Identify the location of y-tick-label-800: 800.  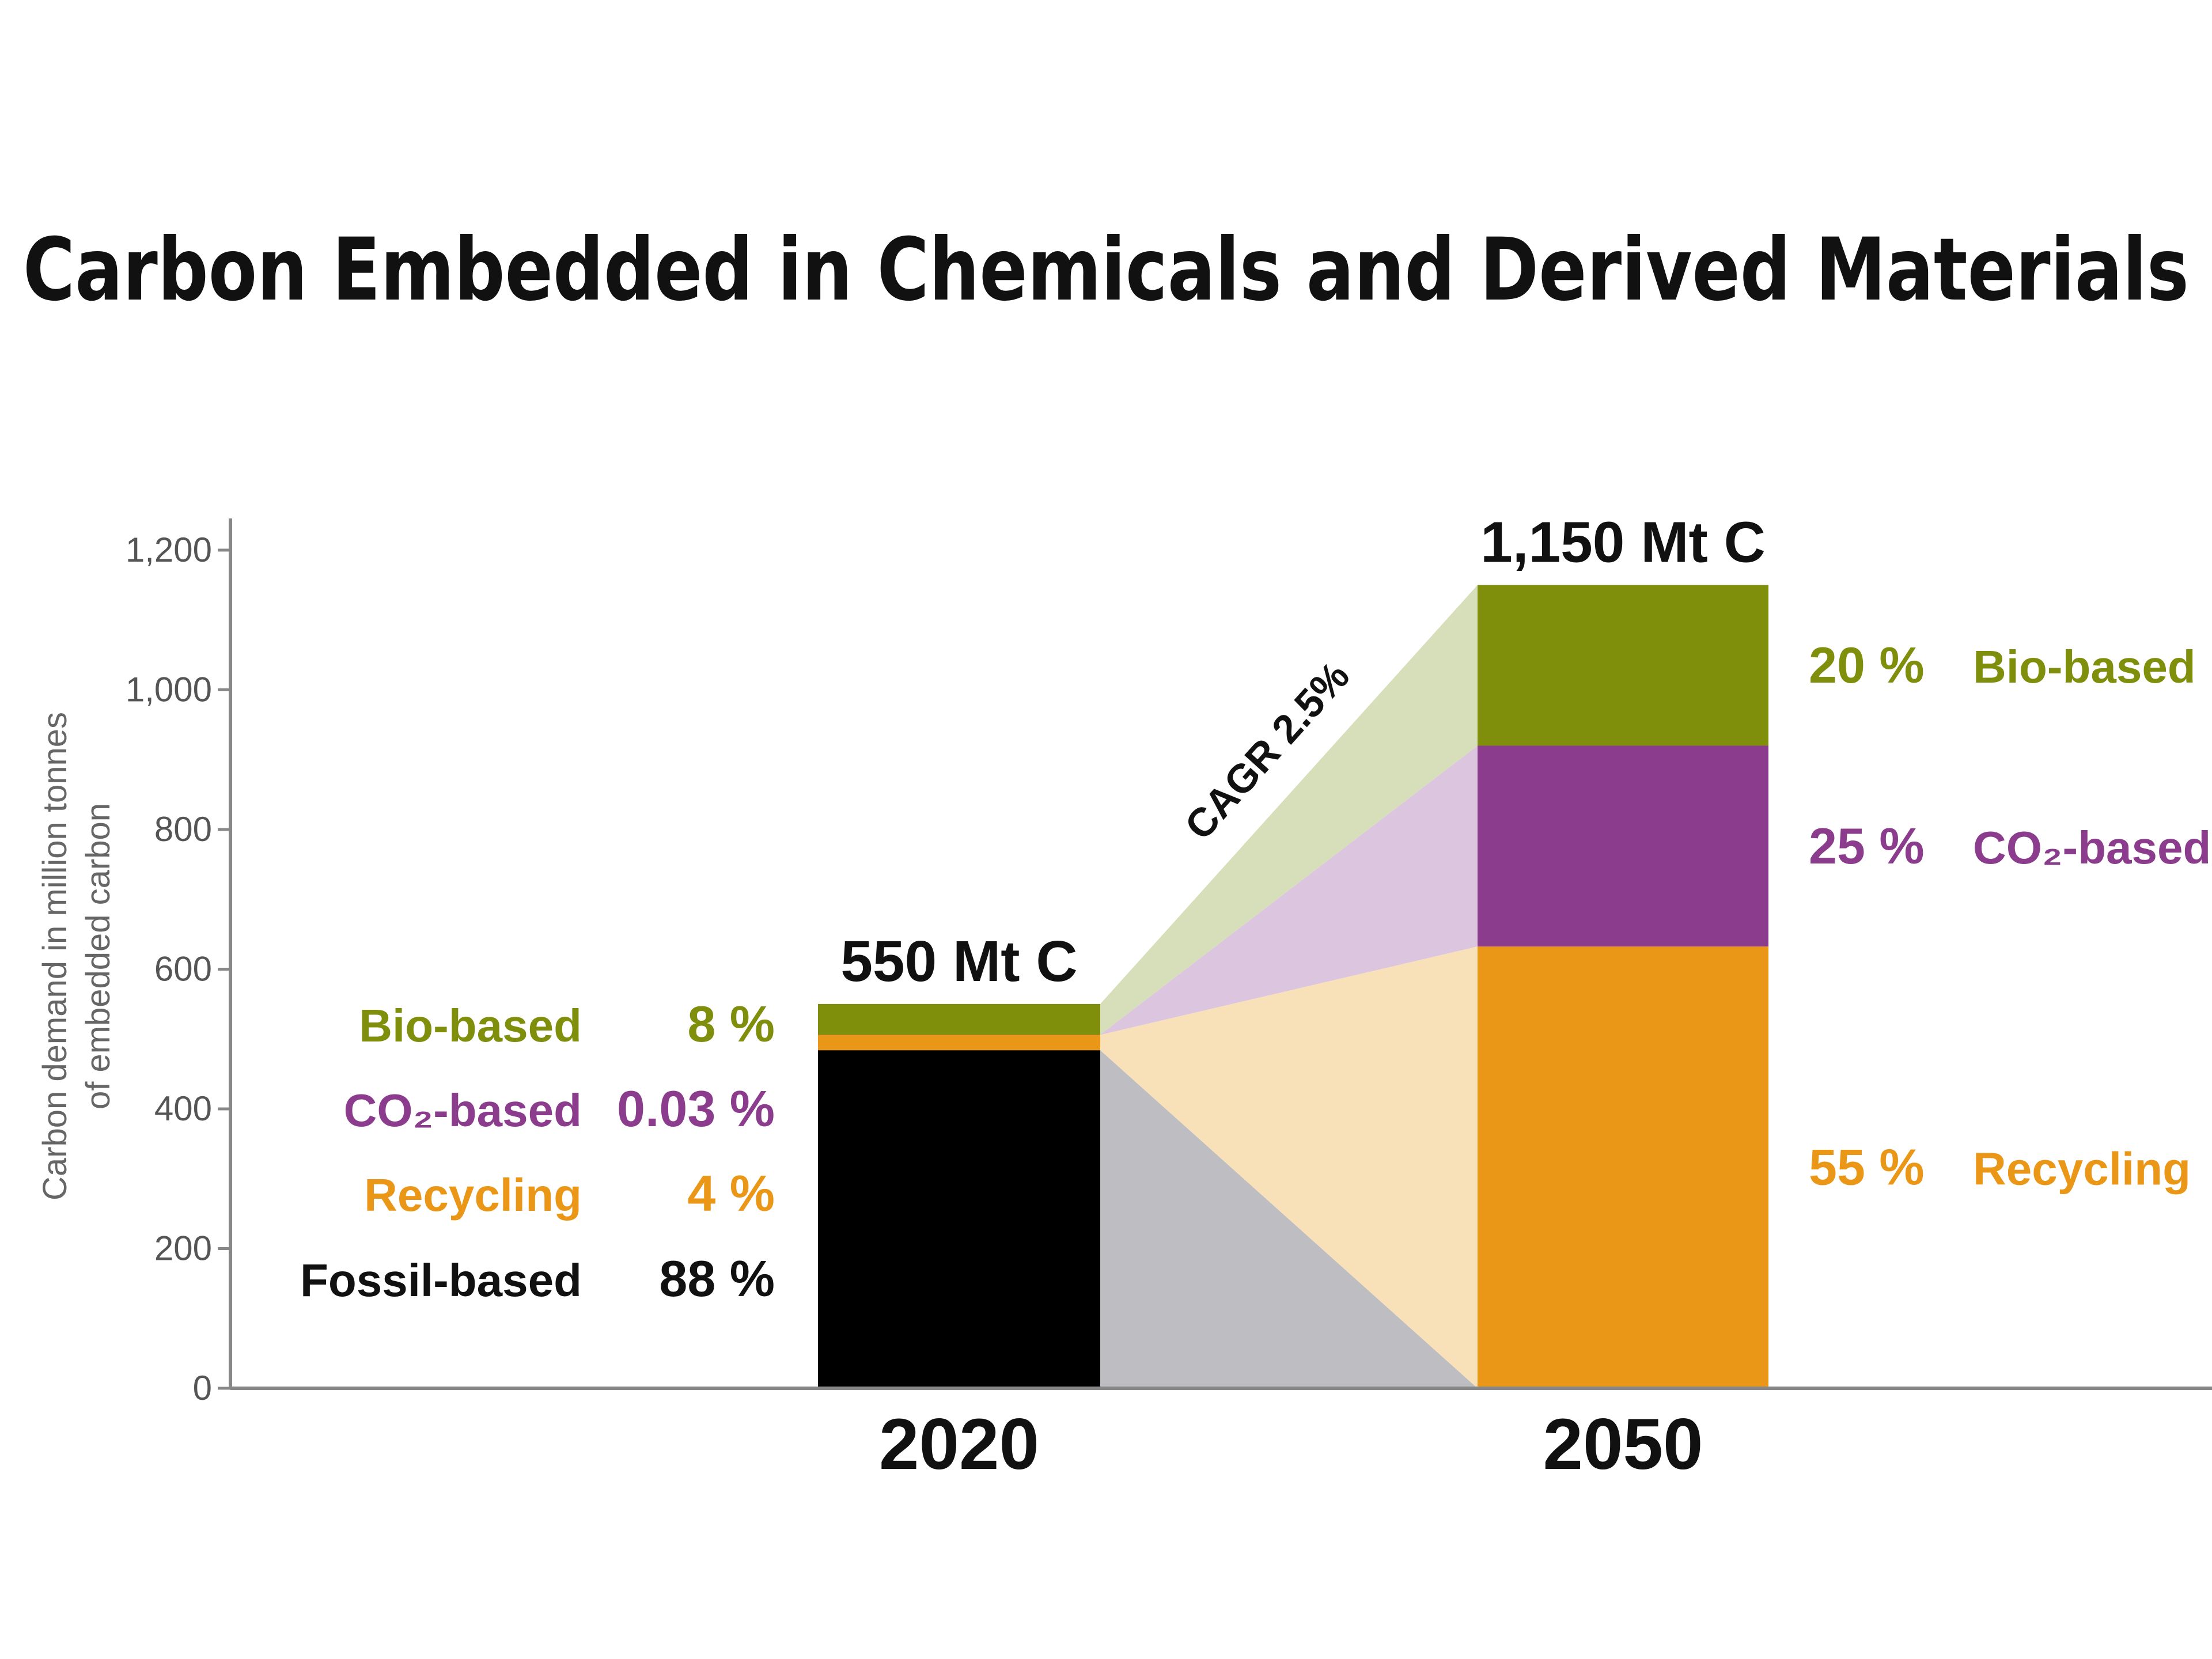
(183, 829).